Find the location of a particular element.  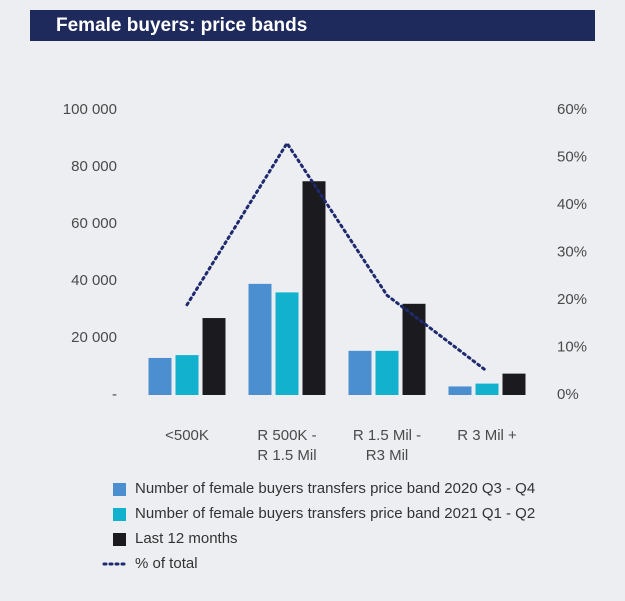

x-tick-label: R 500K - is located at coordinates (286, 435).